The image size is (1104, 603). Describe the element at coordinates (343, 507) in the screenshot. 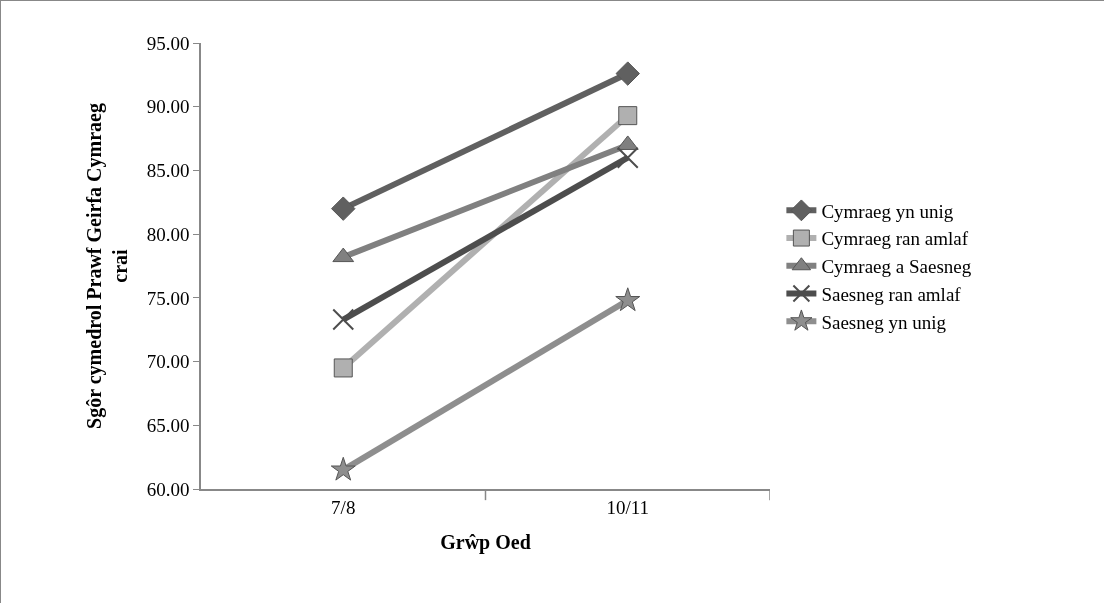

I see `x-tick-label: 7/8` at that location.